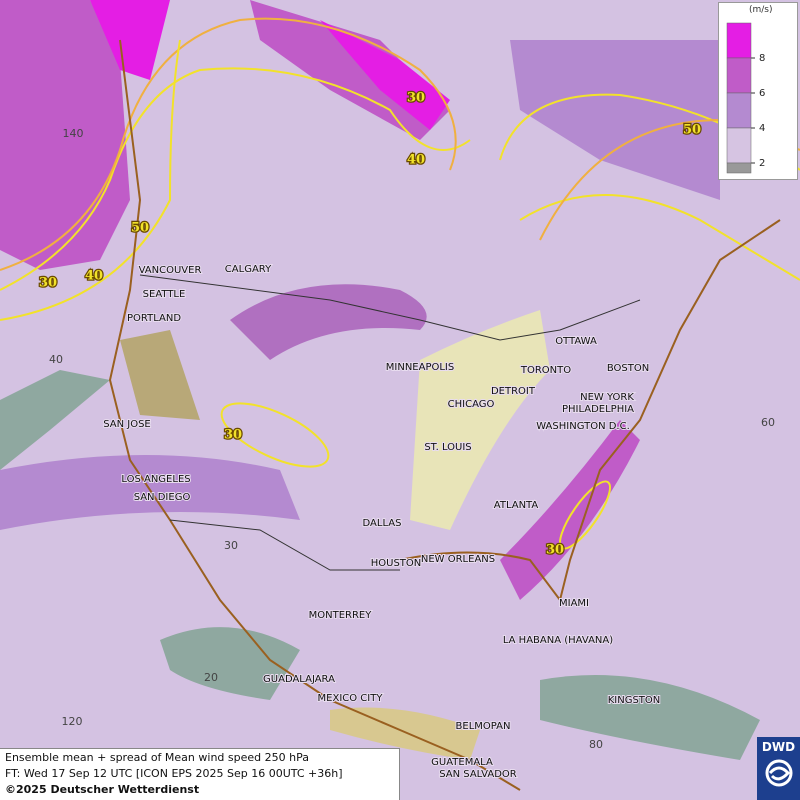 This screenshot has width=800, height=800. Describe the element at coordinates (299, 679) in the screenshot. I see `city-label: GUADALAJARA` at that location.